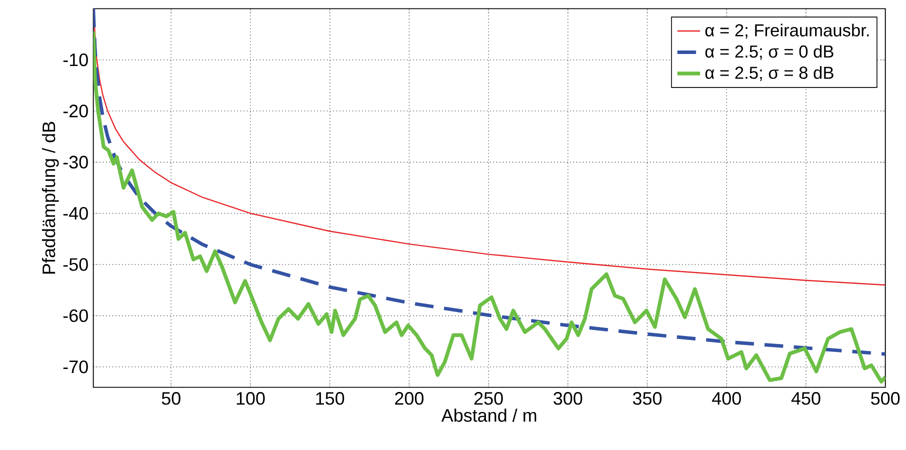 This screenshot has width=906, height=450. What do you see at coordinates (75, 315) in the screenshot?
I see `y-tick-label: -60` at bounding box center [75, 315].